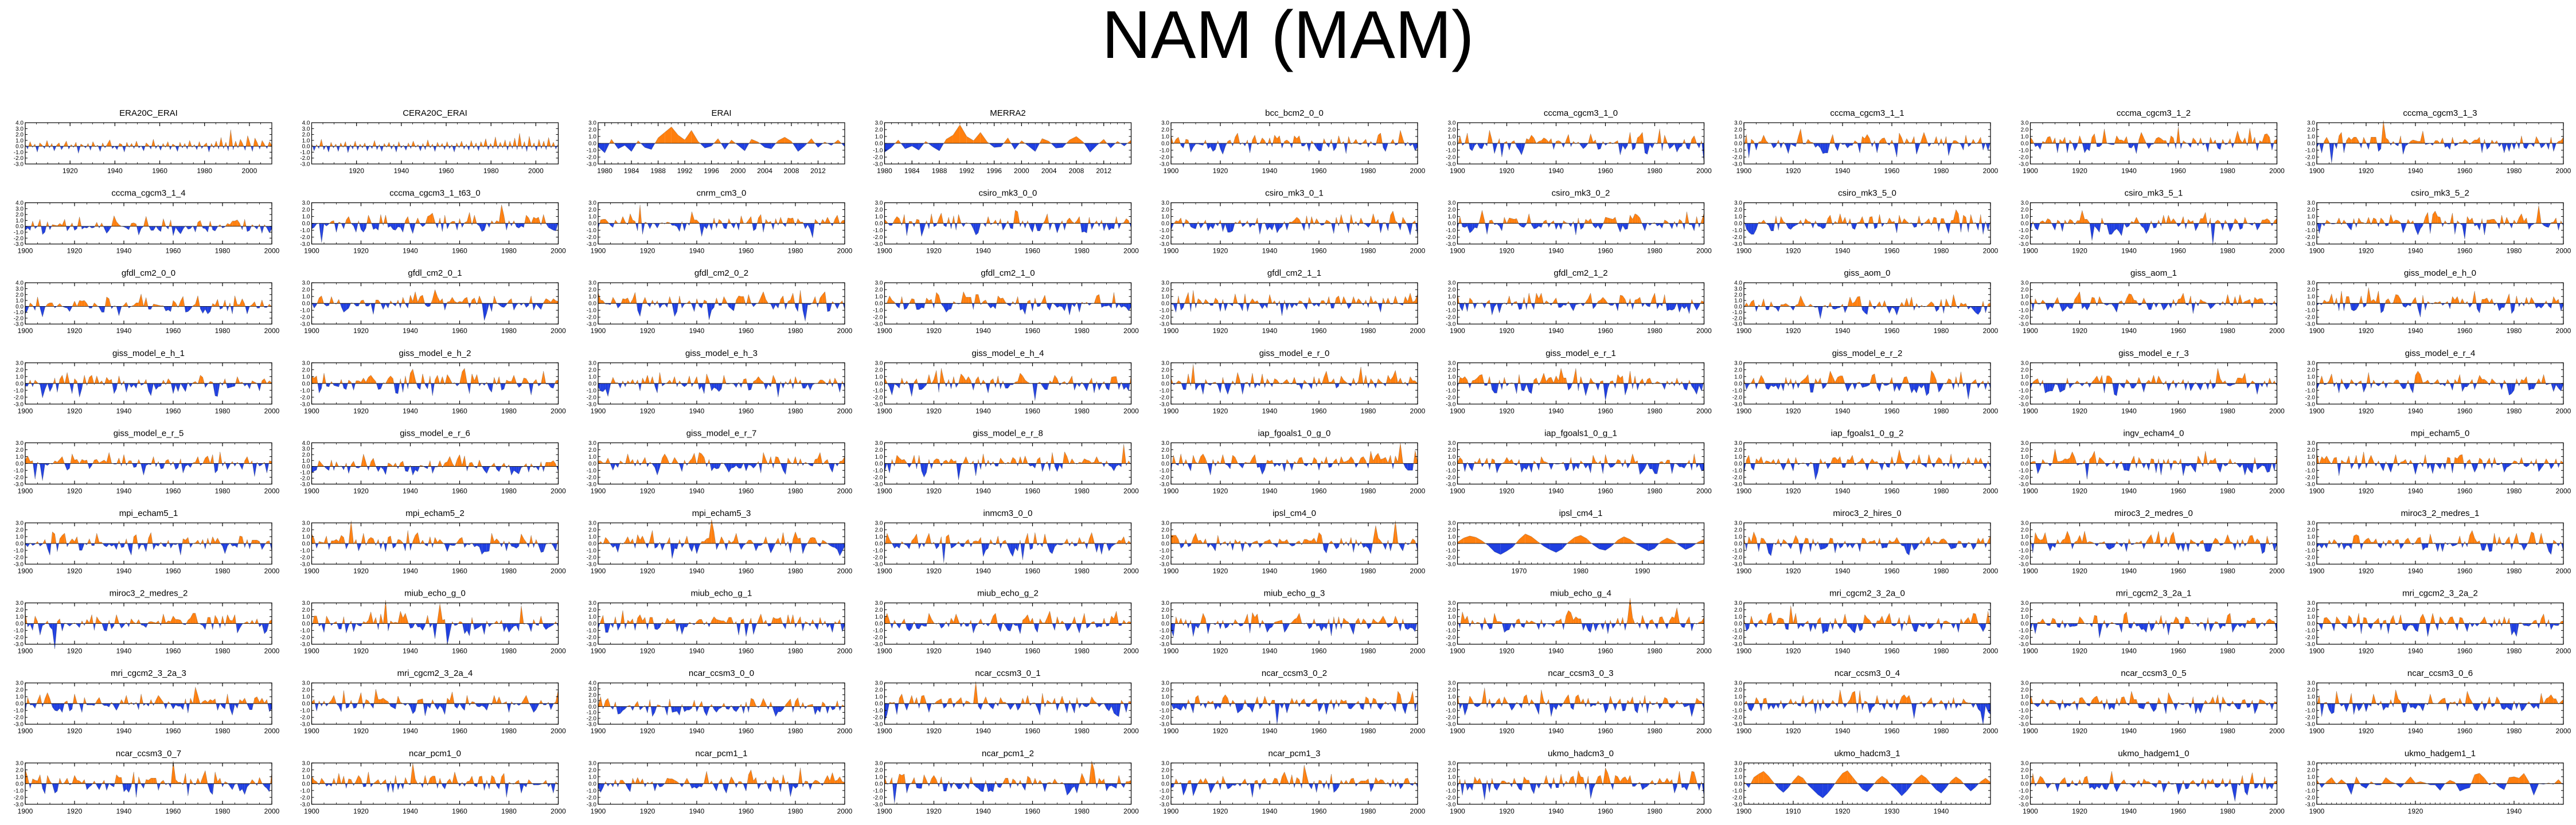  What do you see at coordinates (159, 171) in the screenshot?
I see `x-tick-label: 1960` at bounding box center [159, 171].